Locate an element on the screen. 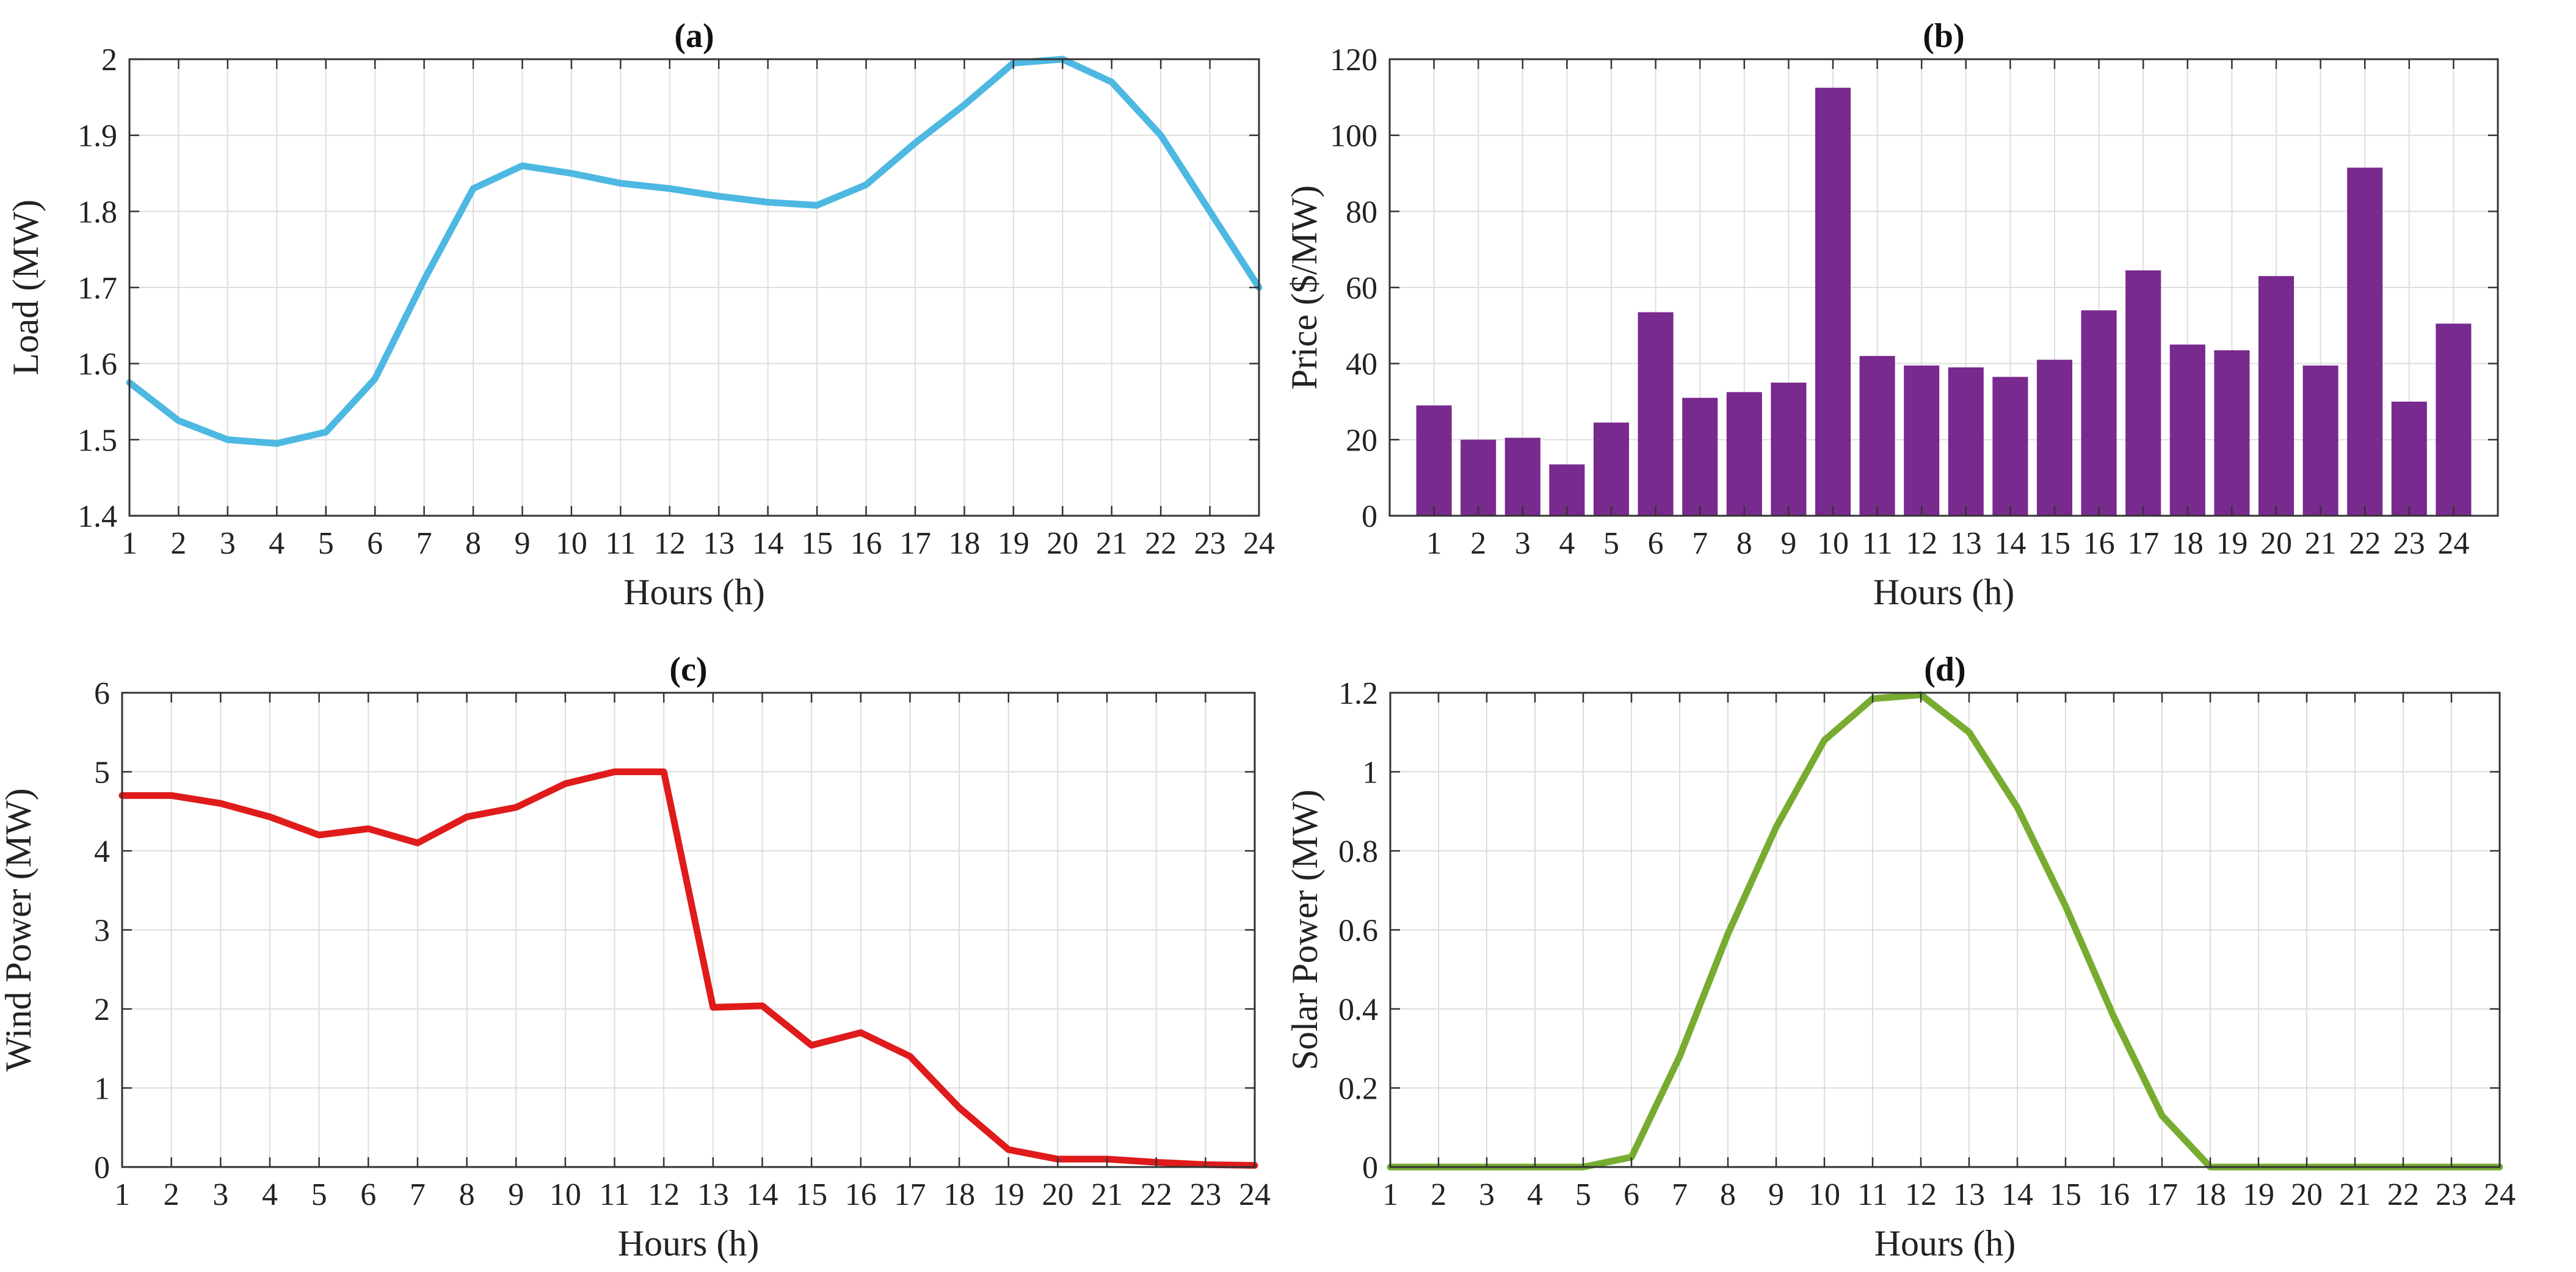  y-tick-label: 3 is located at coordinates (102, 931).